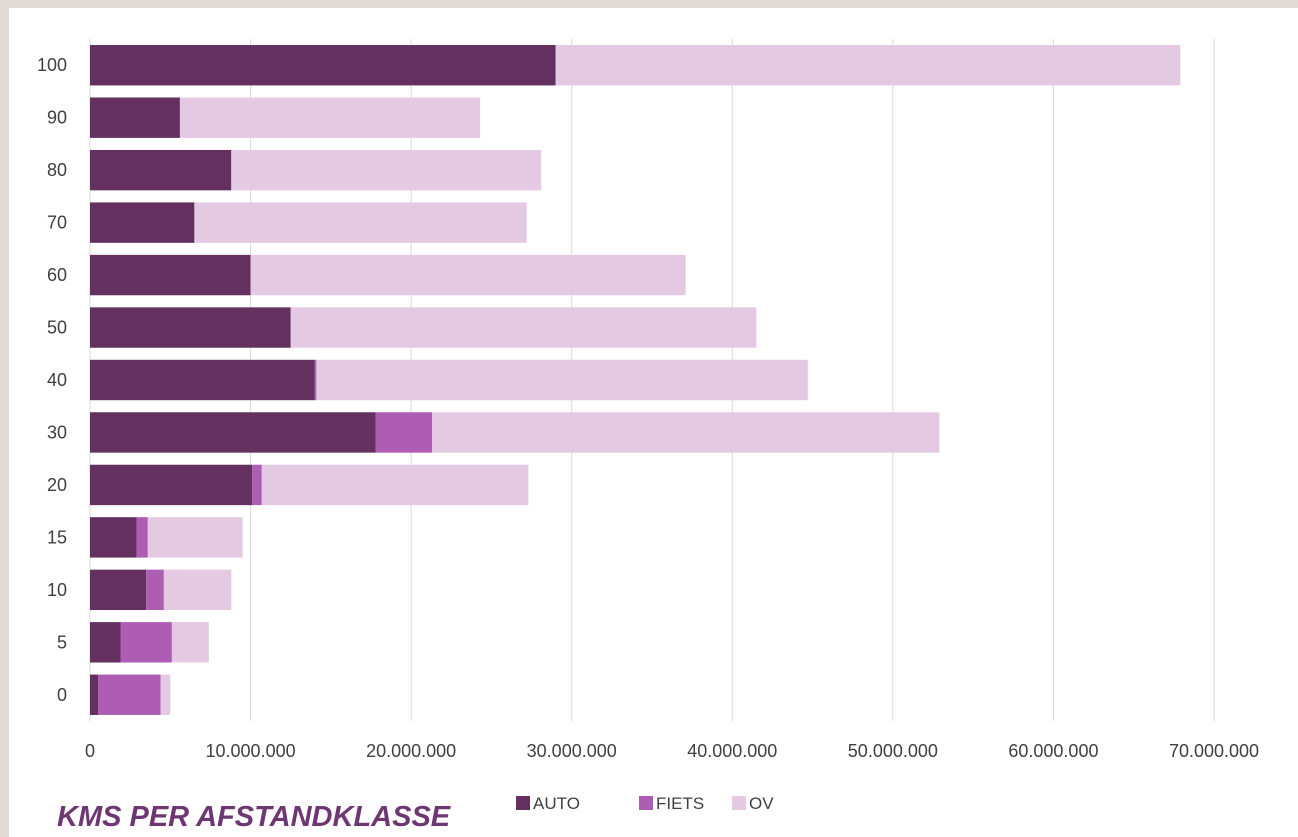  I want to click on x-tick-label: 40.000.000, so click(732, 751).